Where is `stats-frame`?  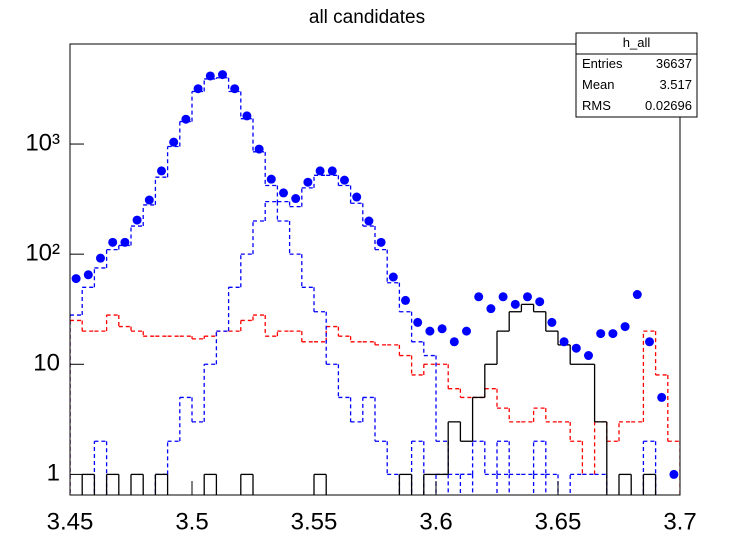 stats-frame is located at coordinates (636, 75).